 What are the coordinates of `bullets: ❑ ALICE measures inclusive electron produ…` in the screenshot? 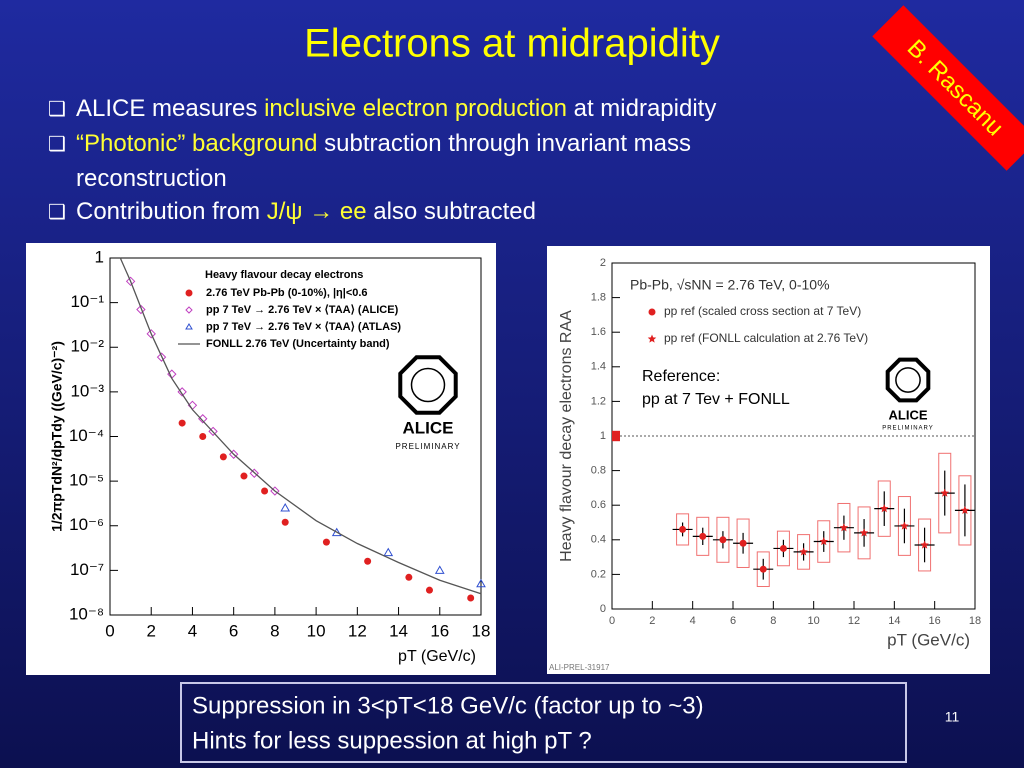 It's located at (382, 160).